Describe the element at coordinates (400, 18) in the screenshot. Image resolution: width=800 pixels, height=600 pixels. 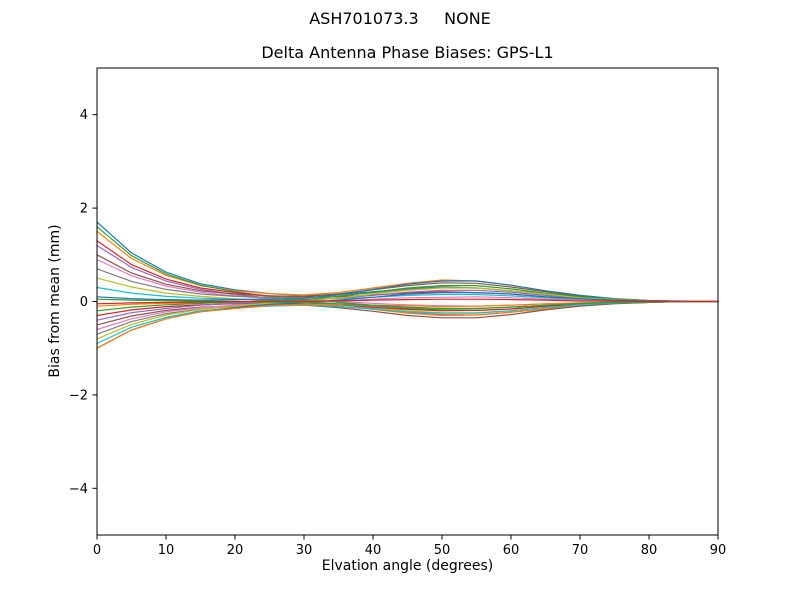
I see `figure-title: ASH701073.3 NONE` at that location.